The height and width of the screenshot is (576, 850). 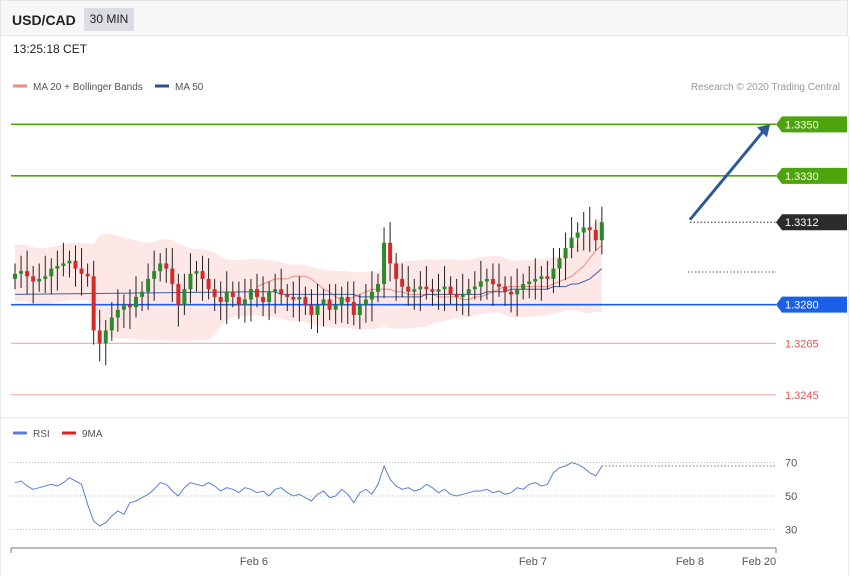 I want to click on credit-label: Research © 2020 Trading Central, so click(x=765, y=87).